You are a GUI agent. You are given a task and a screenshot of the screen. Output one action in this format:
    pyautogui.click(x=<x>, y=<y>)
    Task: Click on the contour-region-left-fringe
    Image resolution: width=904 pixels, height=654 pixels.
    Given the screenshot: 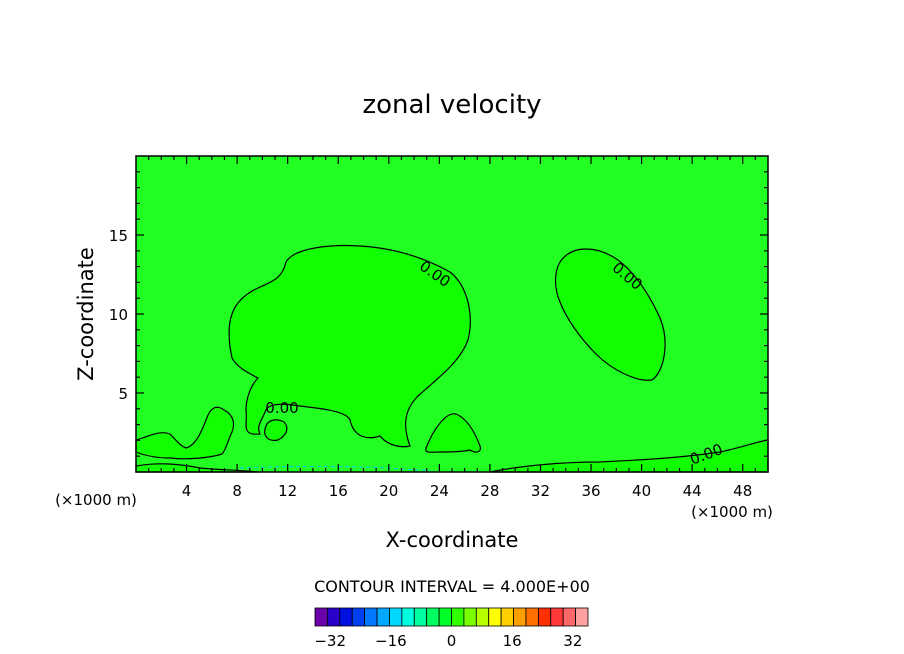 What is the action you would take?
    pyautogui.click(x=185, y=433)
    